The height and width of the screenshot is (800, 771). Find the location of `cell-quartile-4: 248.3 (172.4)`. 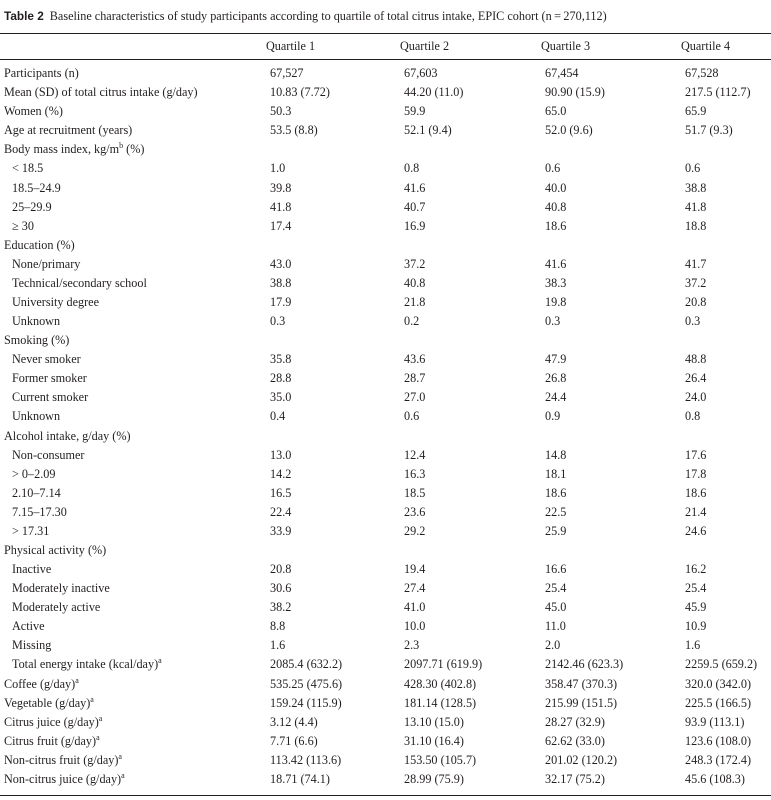

cell-quartile-4: 248.3 (172.4) is located at coordinates (718, 759).